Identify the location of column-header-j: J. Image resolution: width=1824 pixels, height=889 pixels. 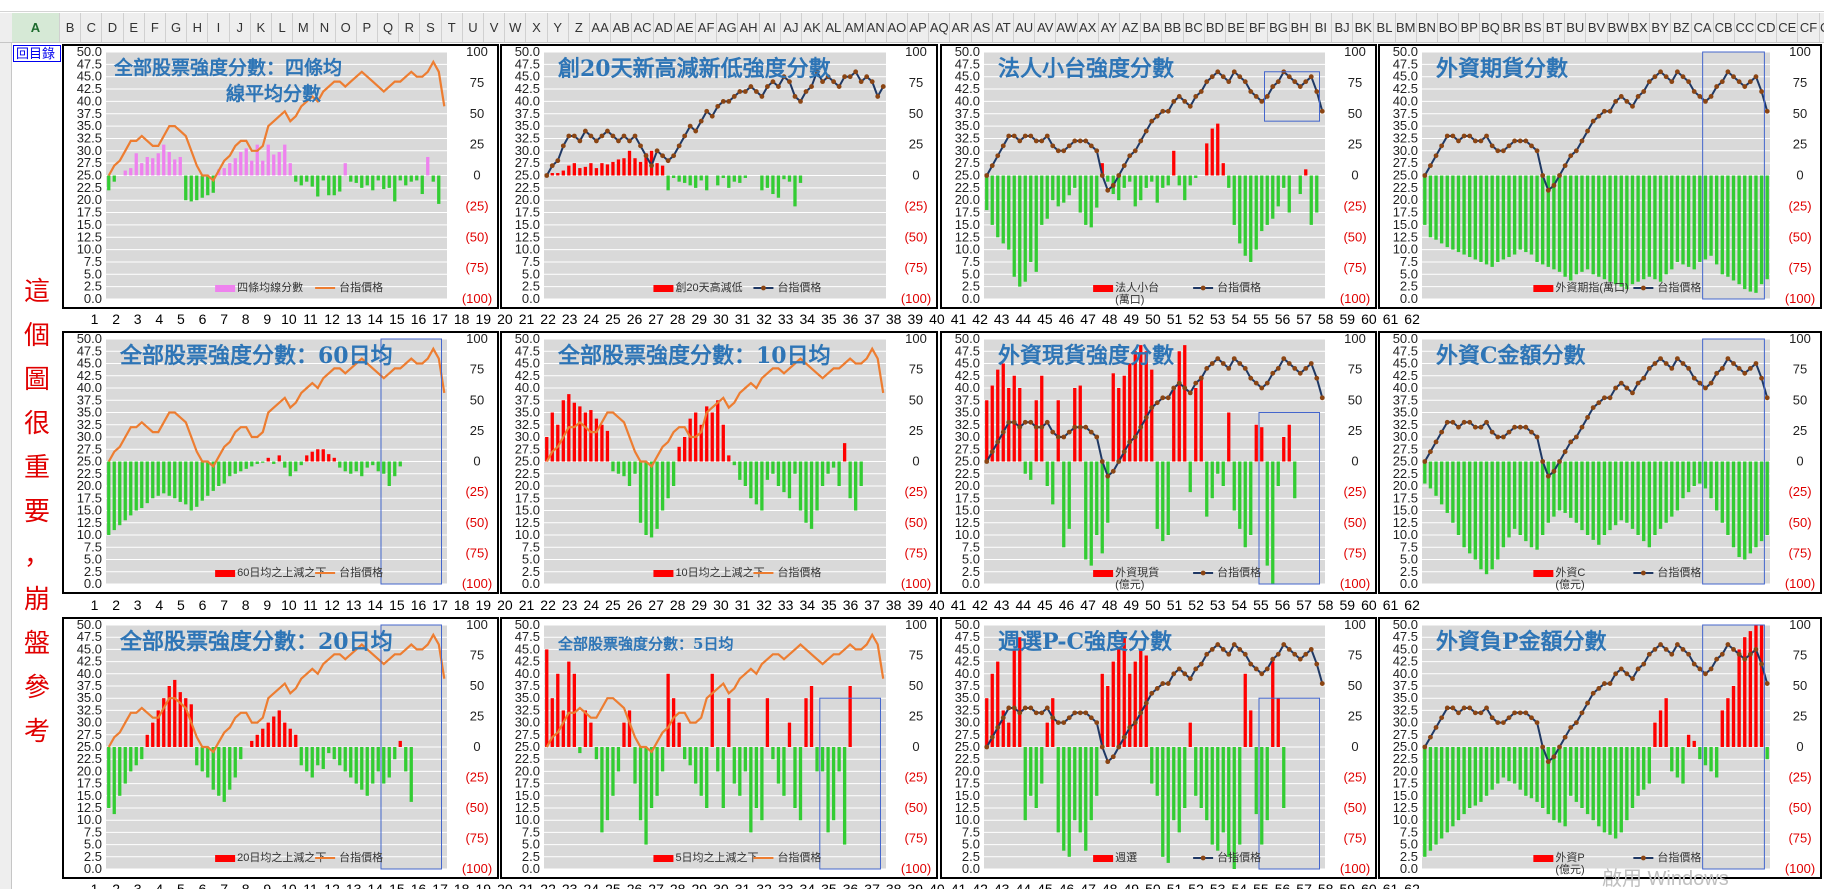
(240, 27).